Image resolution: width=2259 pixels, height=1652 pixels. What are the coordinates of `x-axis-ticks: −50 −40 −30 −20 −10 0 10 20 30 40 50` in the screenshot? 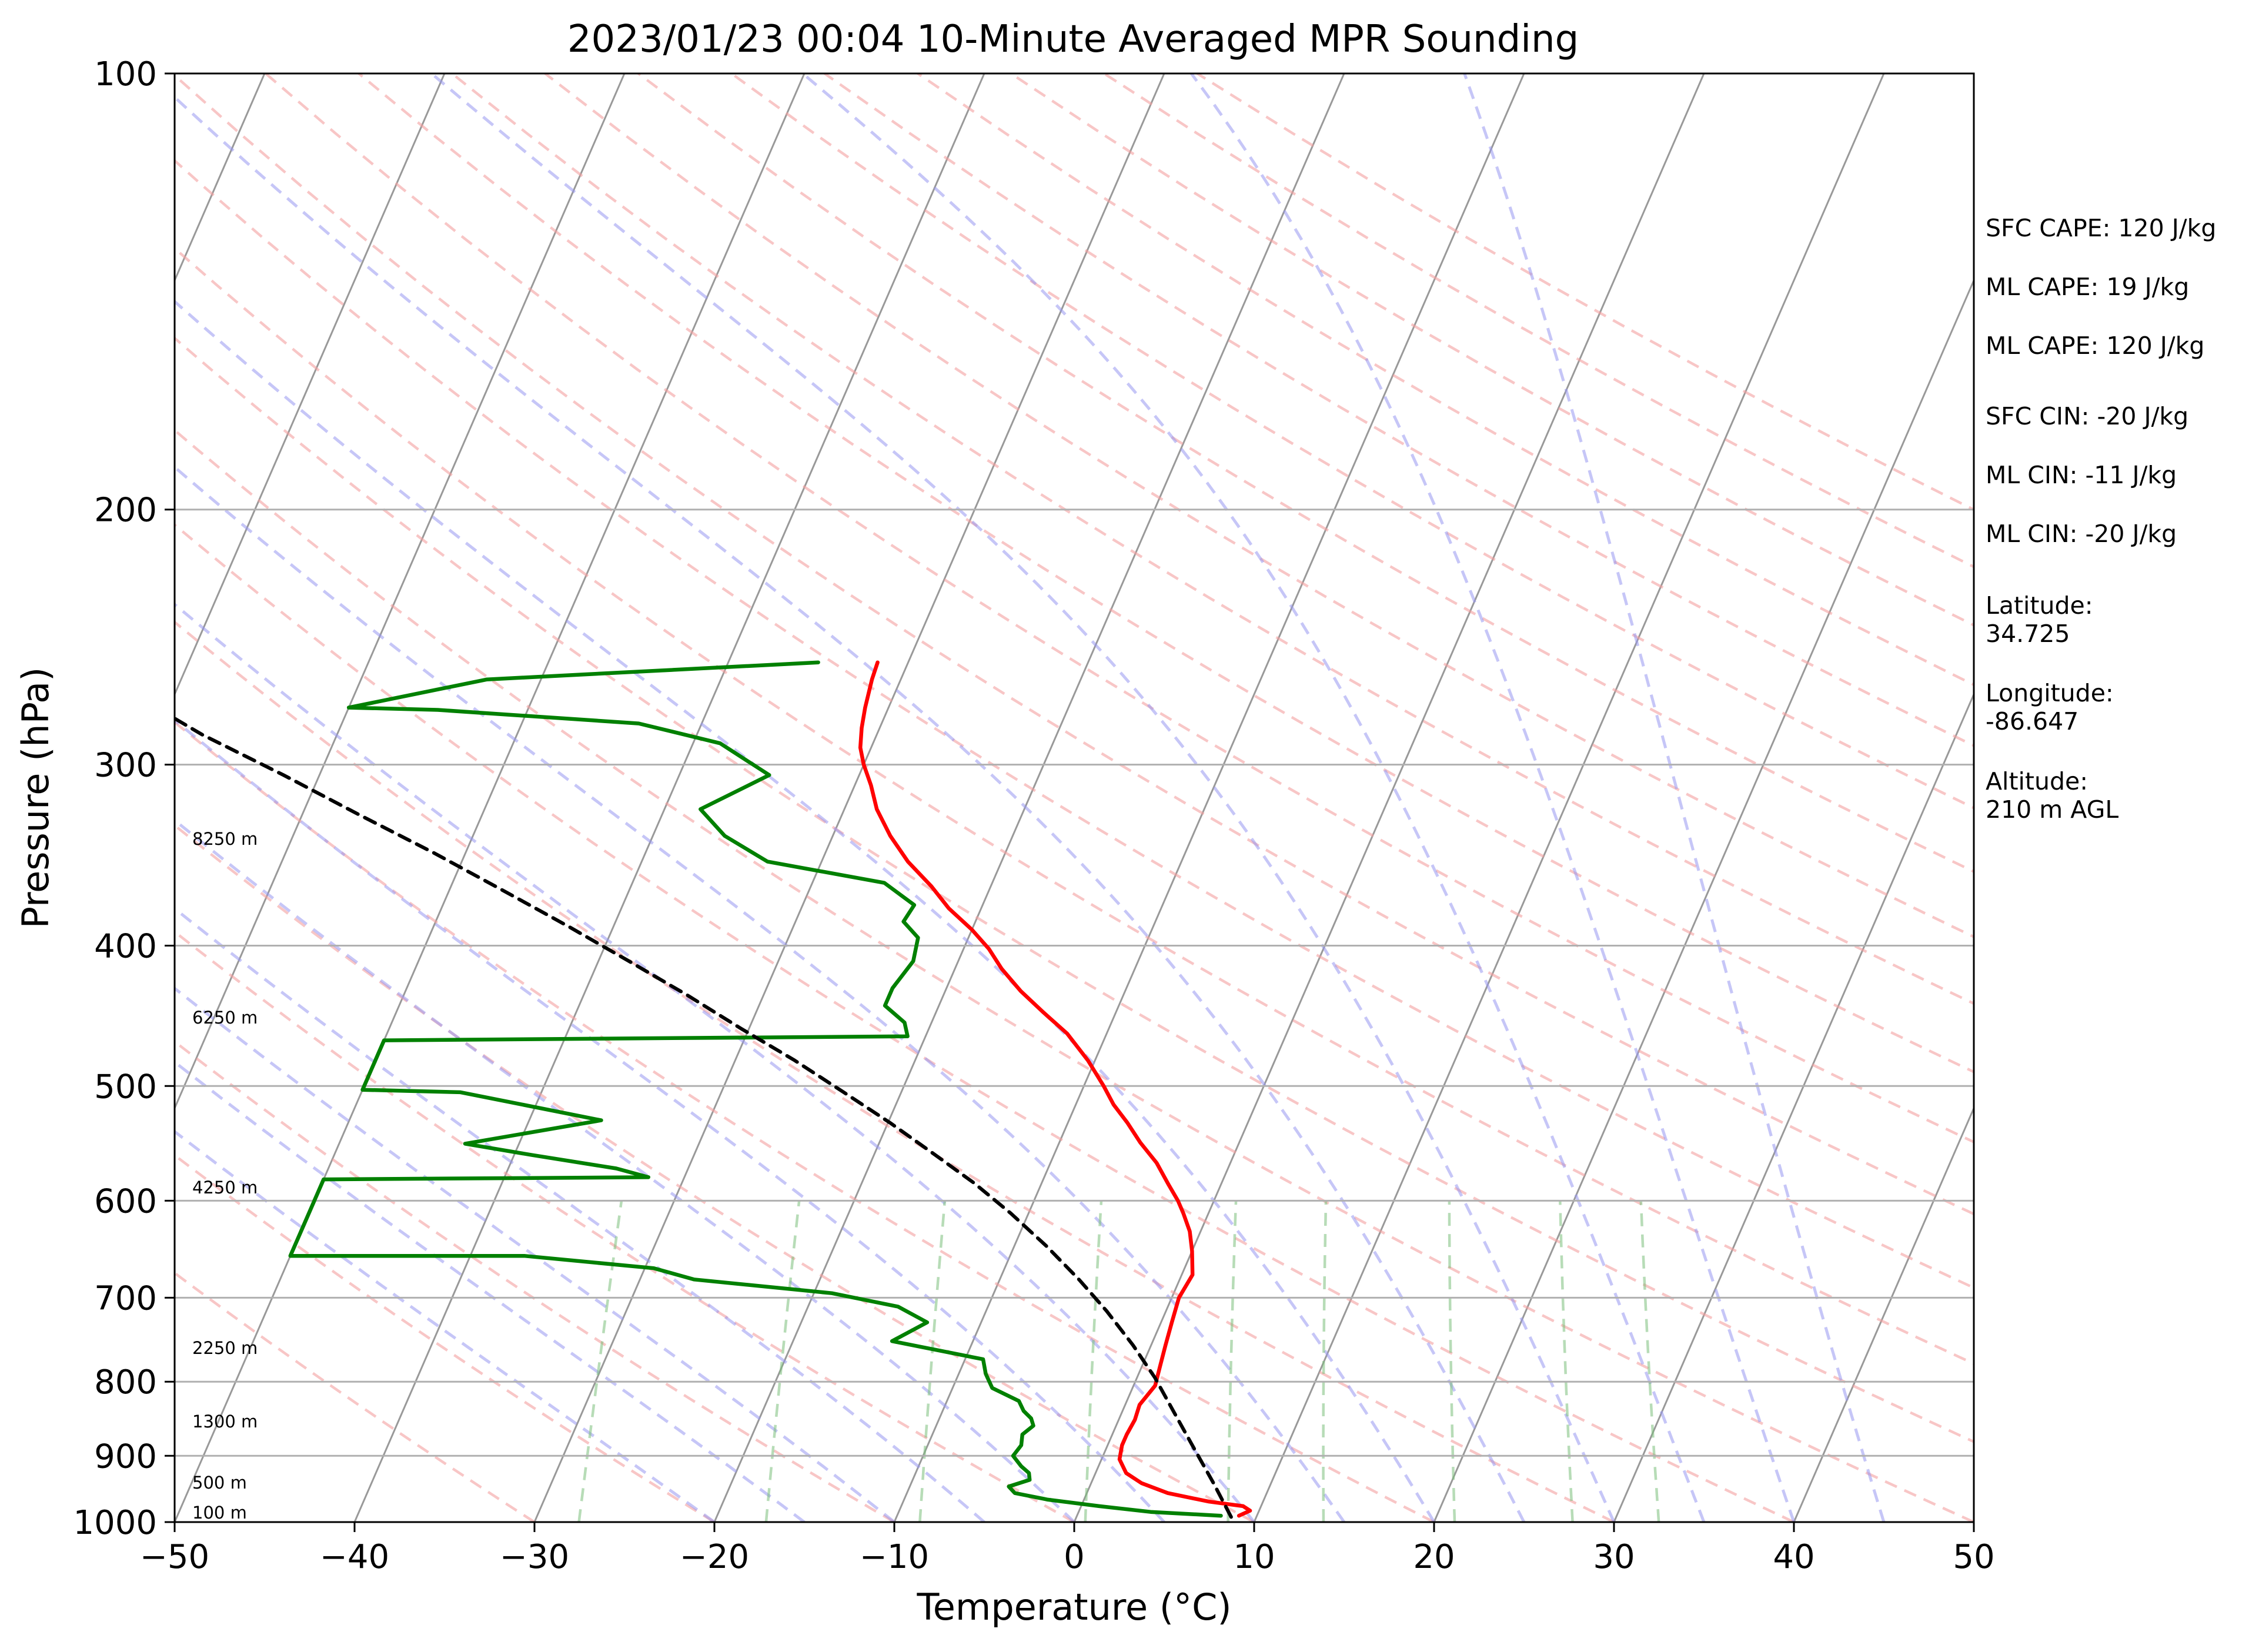 It's located at (1067, 1549).